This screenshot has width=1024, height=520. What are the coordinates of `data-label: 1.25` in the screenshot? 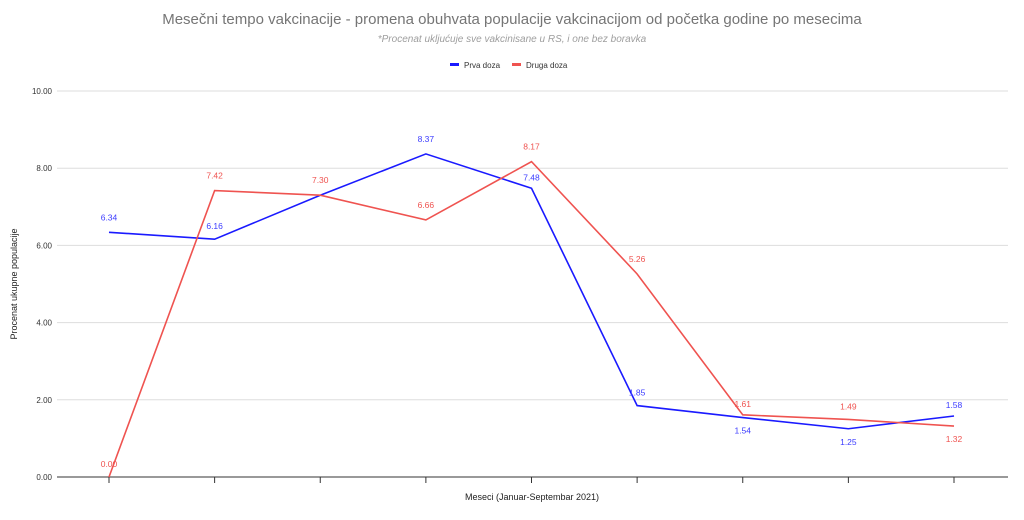 It's located at (848, 442).